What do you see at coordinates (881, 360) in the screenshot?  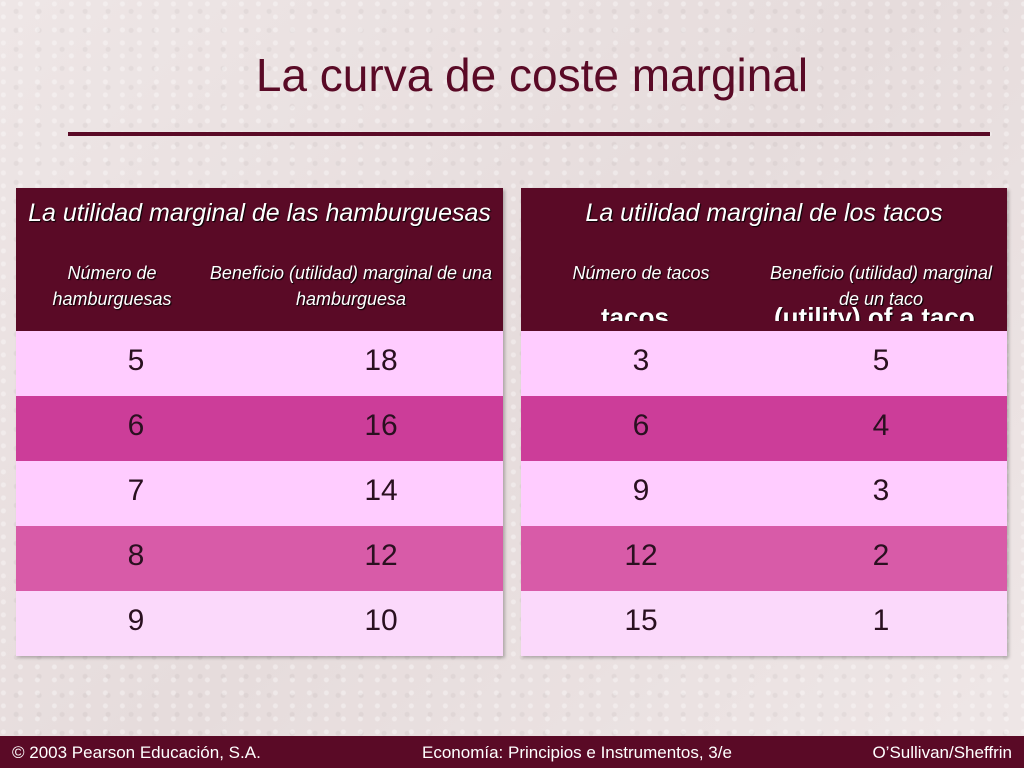 I see `taco-benefit-cell: 5` at bounding box center [881, 360].